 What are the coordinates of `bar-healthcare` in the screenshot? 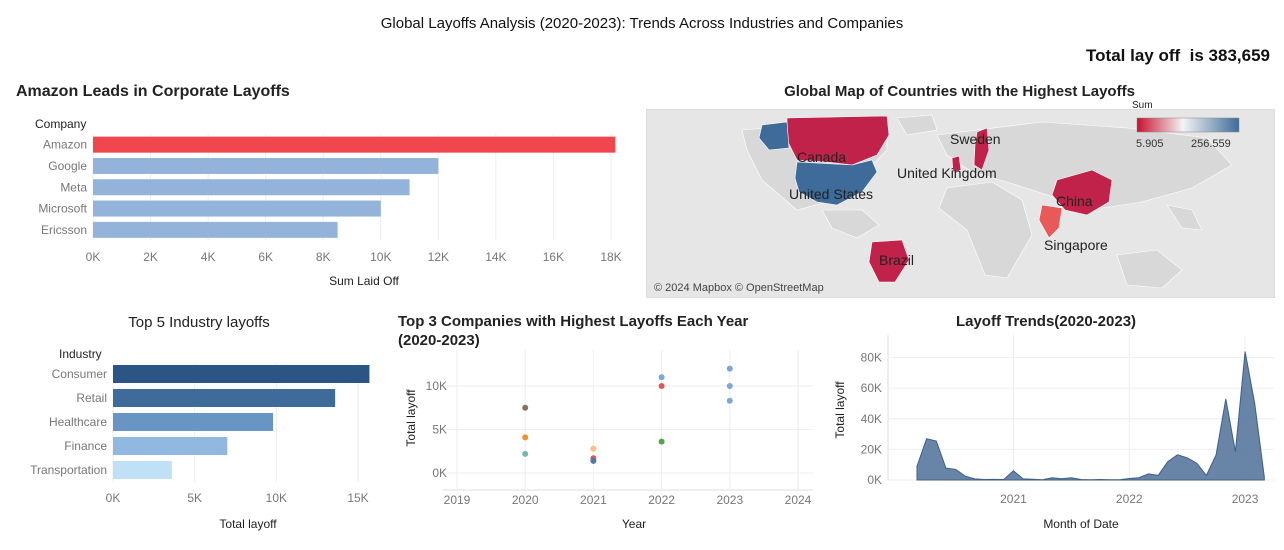 It's located at (193, 422).